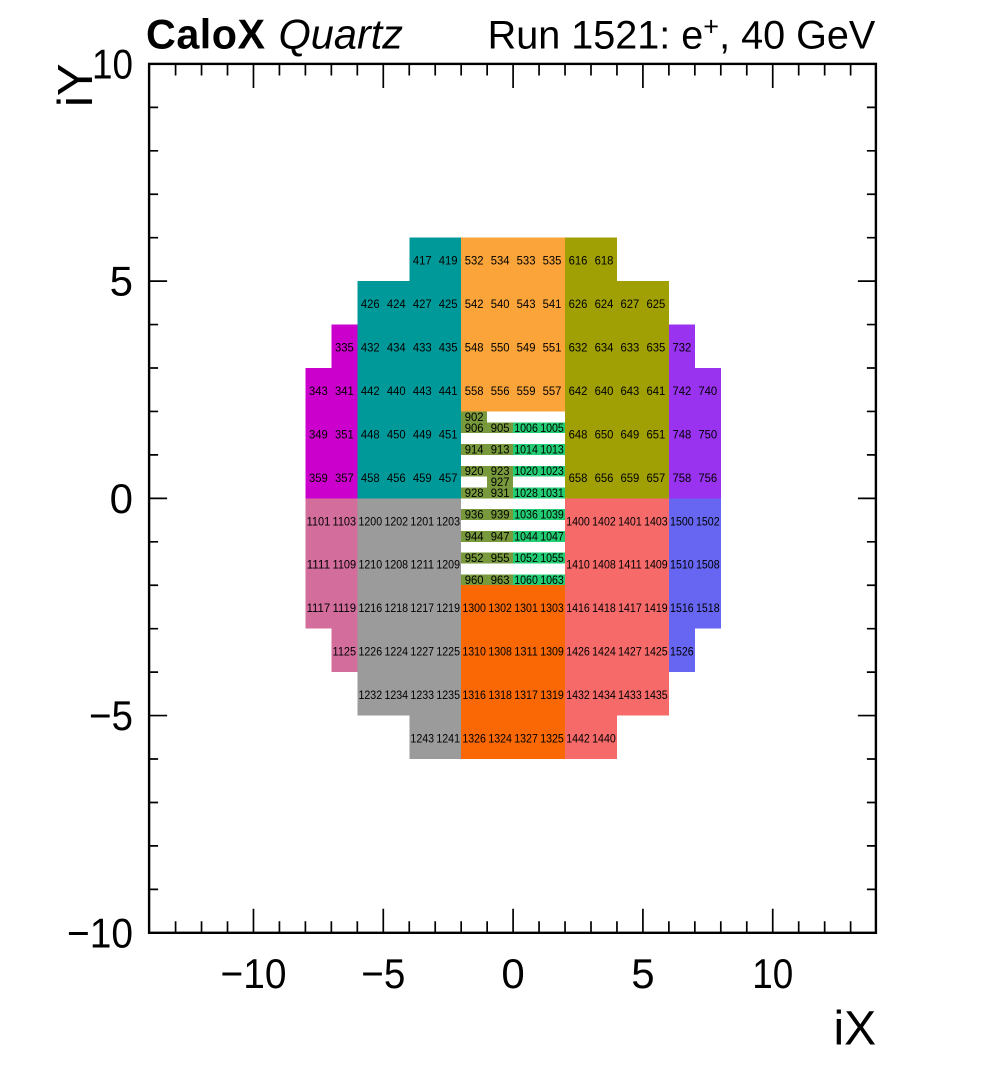  Describe the element at coordinates (474, 428) in the screenshot. I see `svg-text: 906` at that location.